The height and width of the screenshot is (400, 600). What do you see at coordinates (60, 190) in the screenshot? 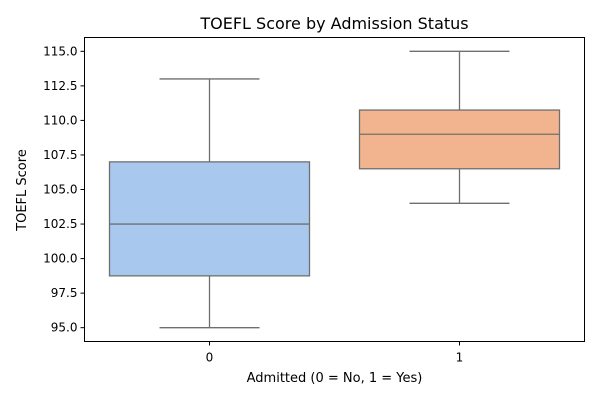
I see `y-tick-label: 105.0` at bounding box center [60, 190].